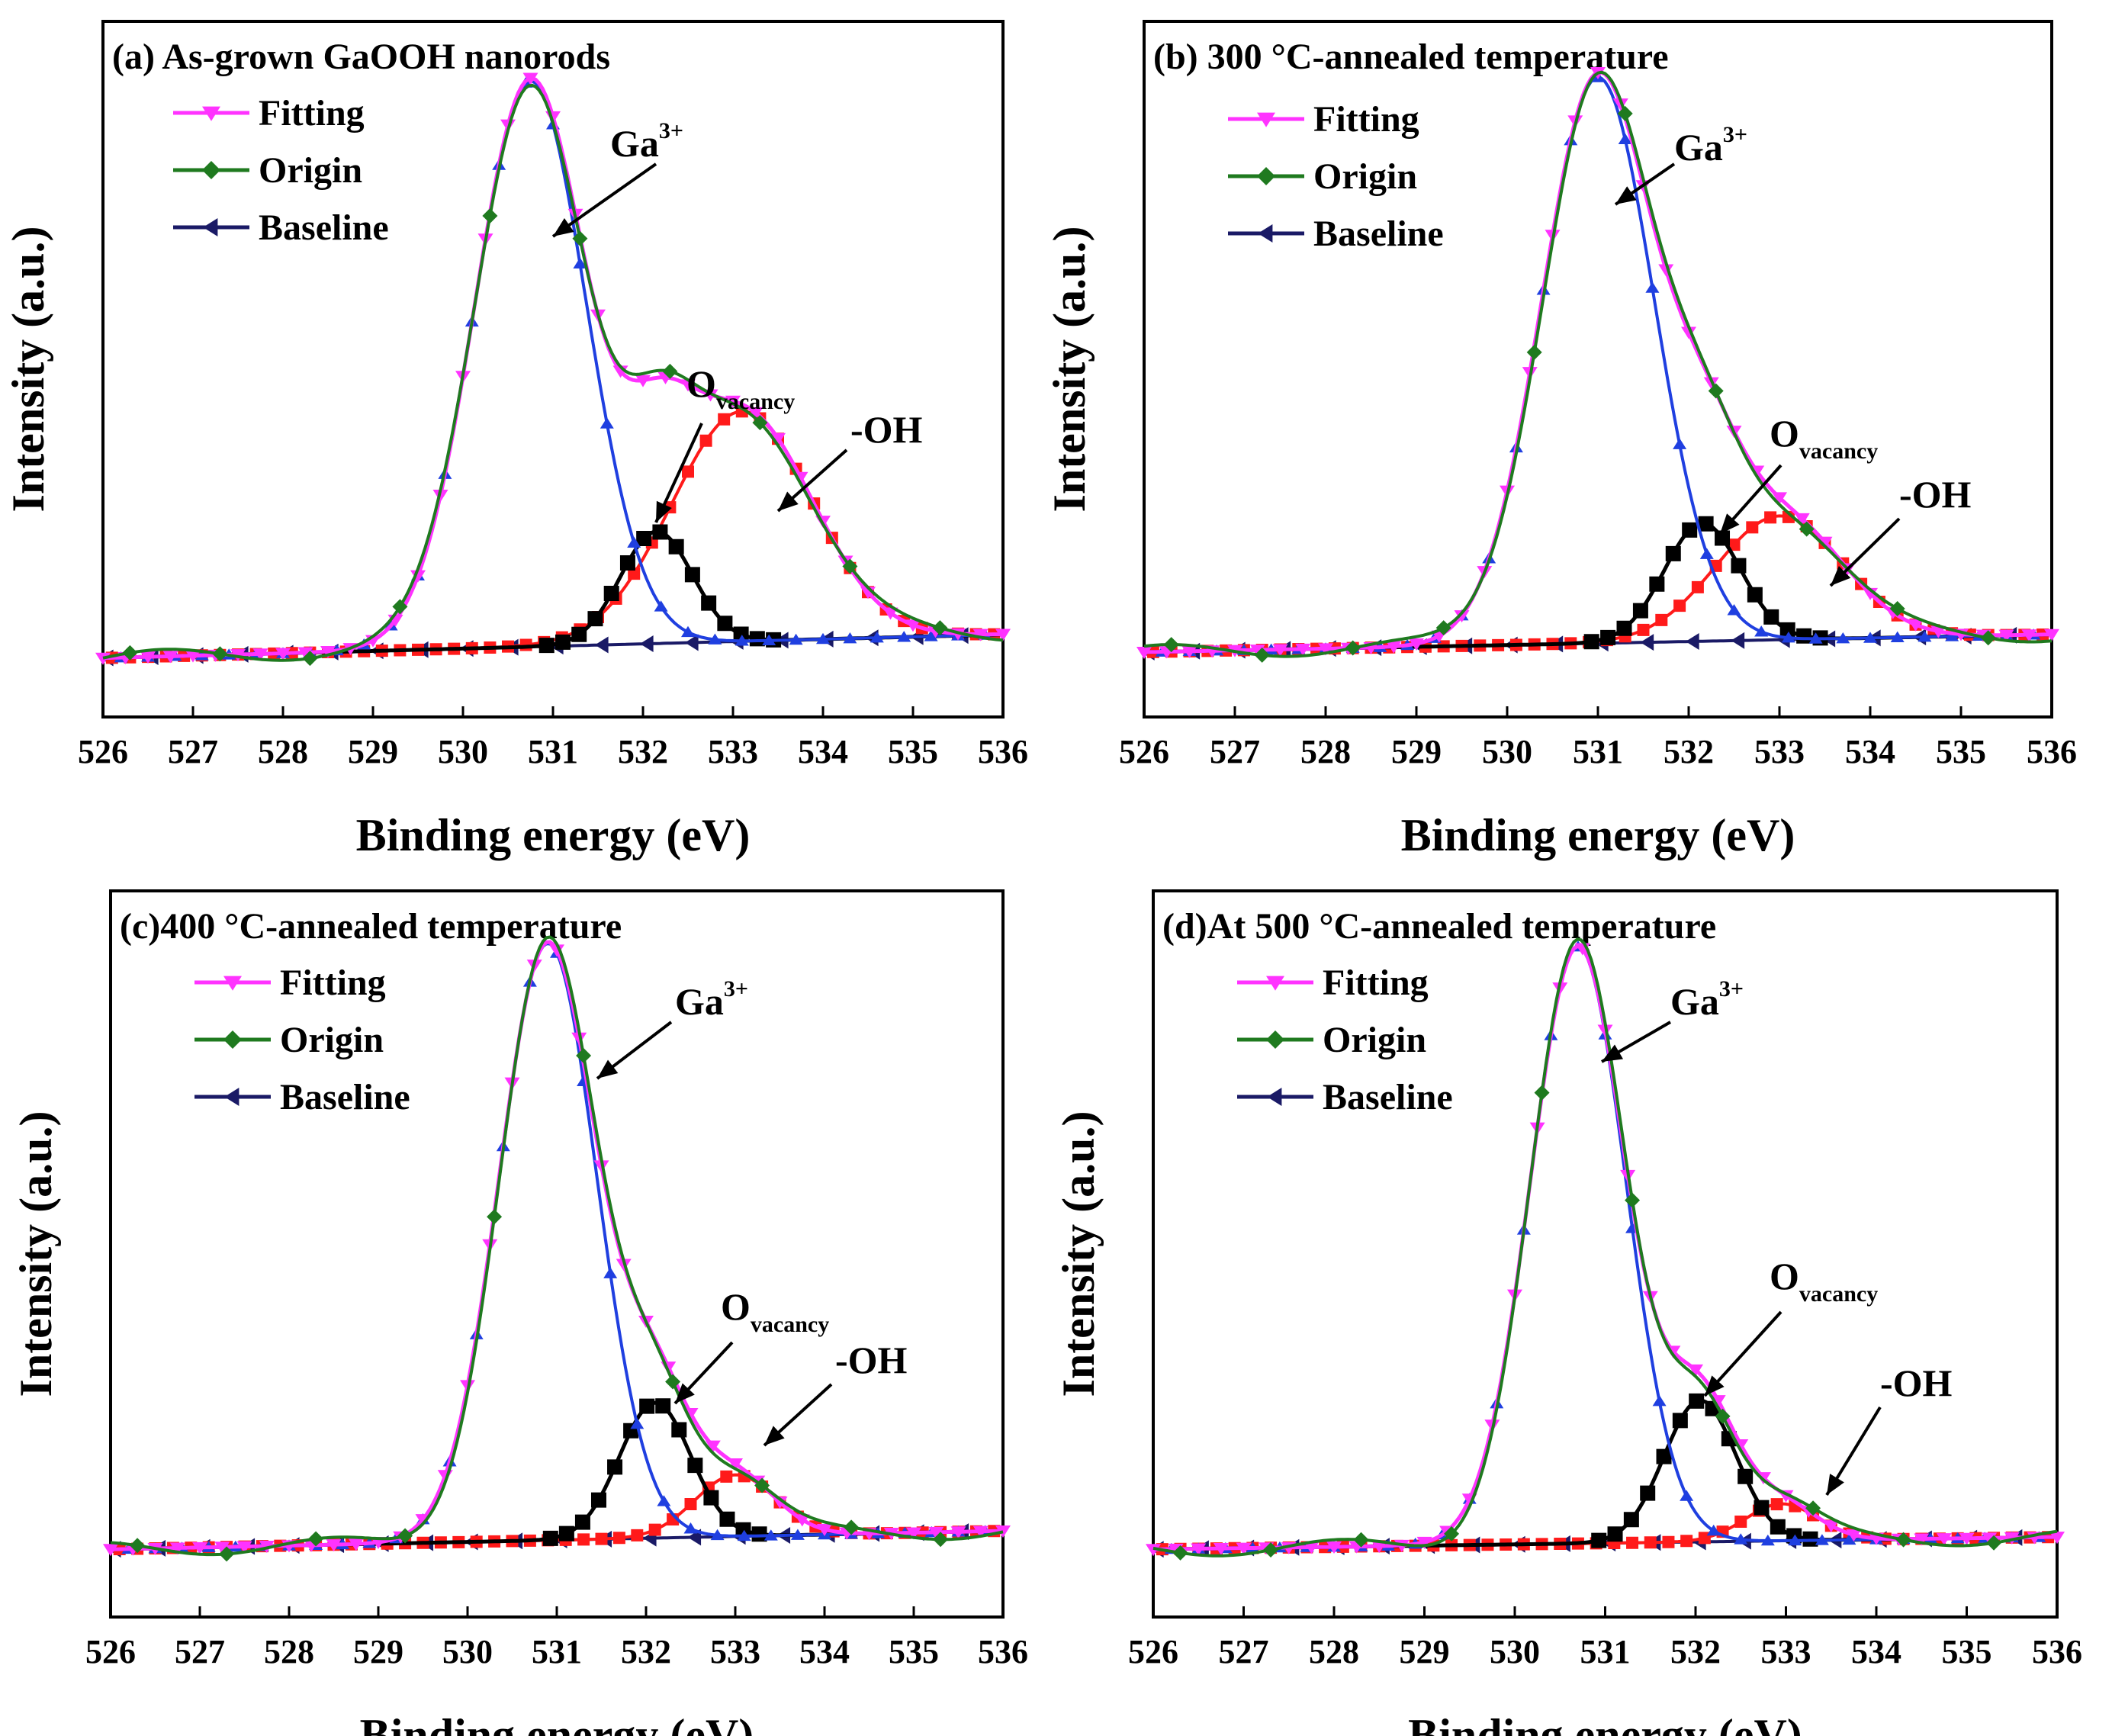 The height and width of the screenshot is (1736, 2112). I want to click on x-tick-label: 528, so click(283, 752).